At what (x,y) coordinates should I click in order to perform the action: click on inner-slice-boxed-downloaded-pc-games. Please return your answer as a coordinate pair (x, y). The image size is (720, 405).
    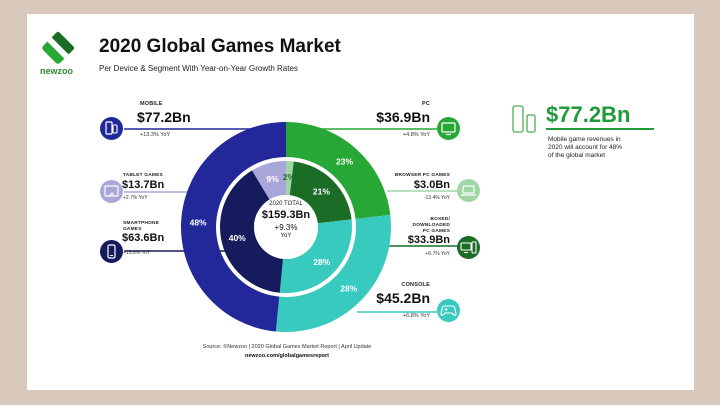
    Looking at the image, I should click on (320, 192).